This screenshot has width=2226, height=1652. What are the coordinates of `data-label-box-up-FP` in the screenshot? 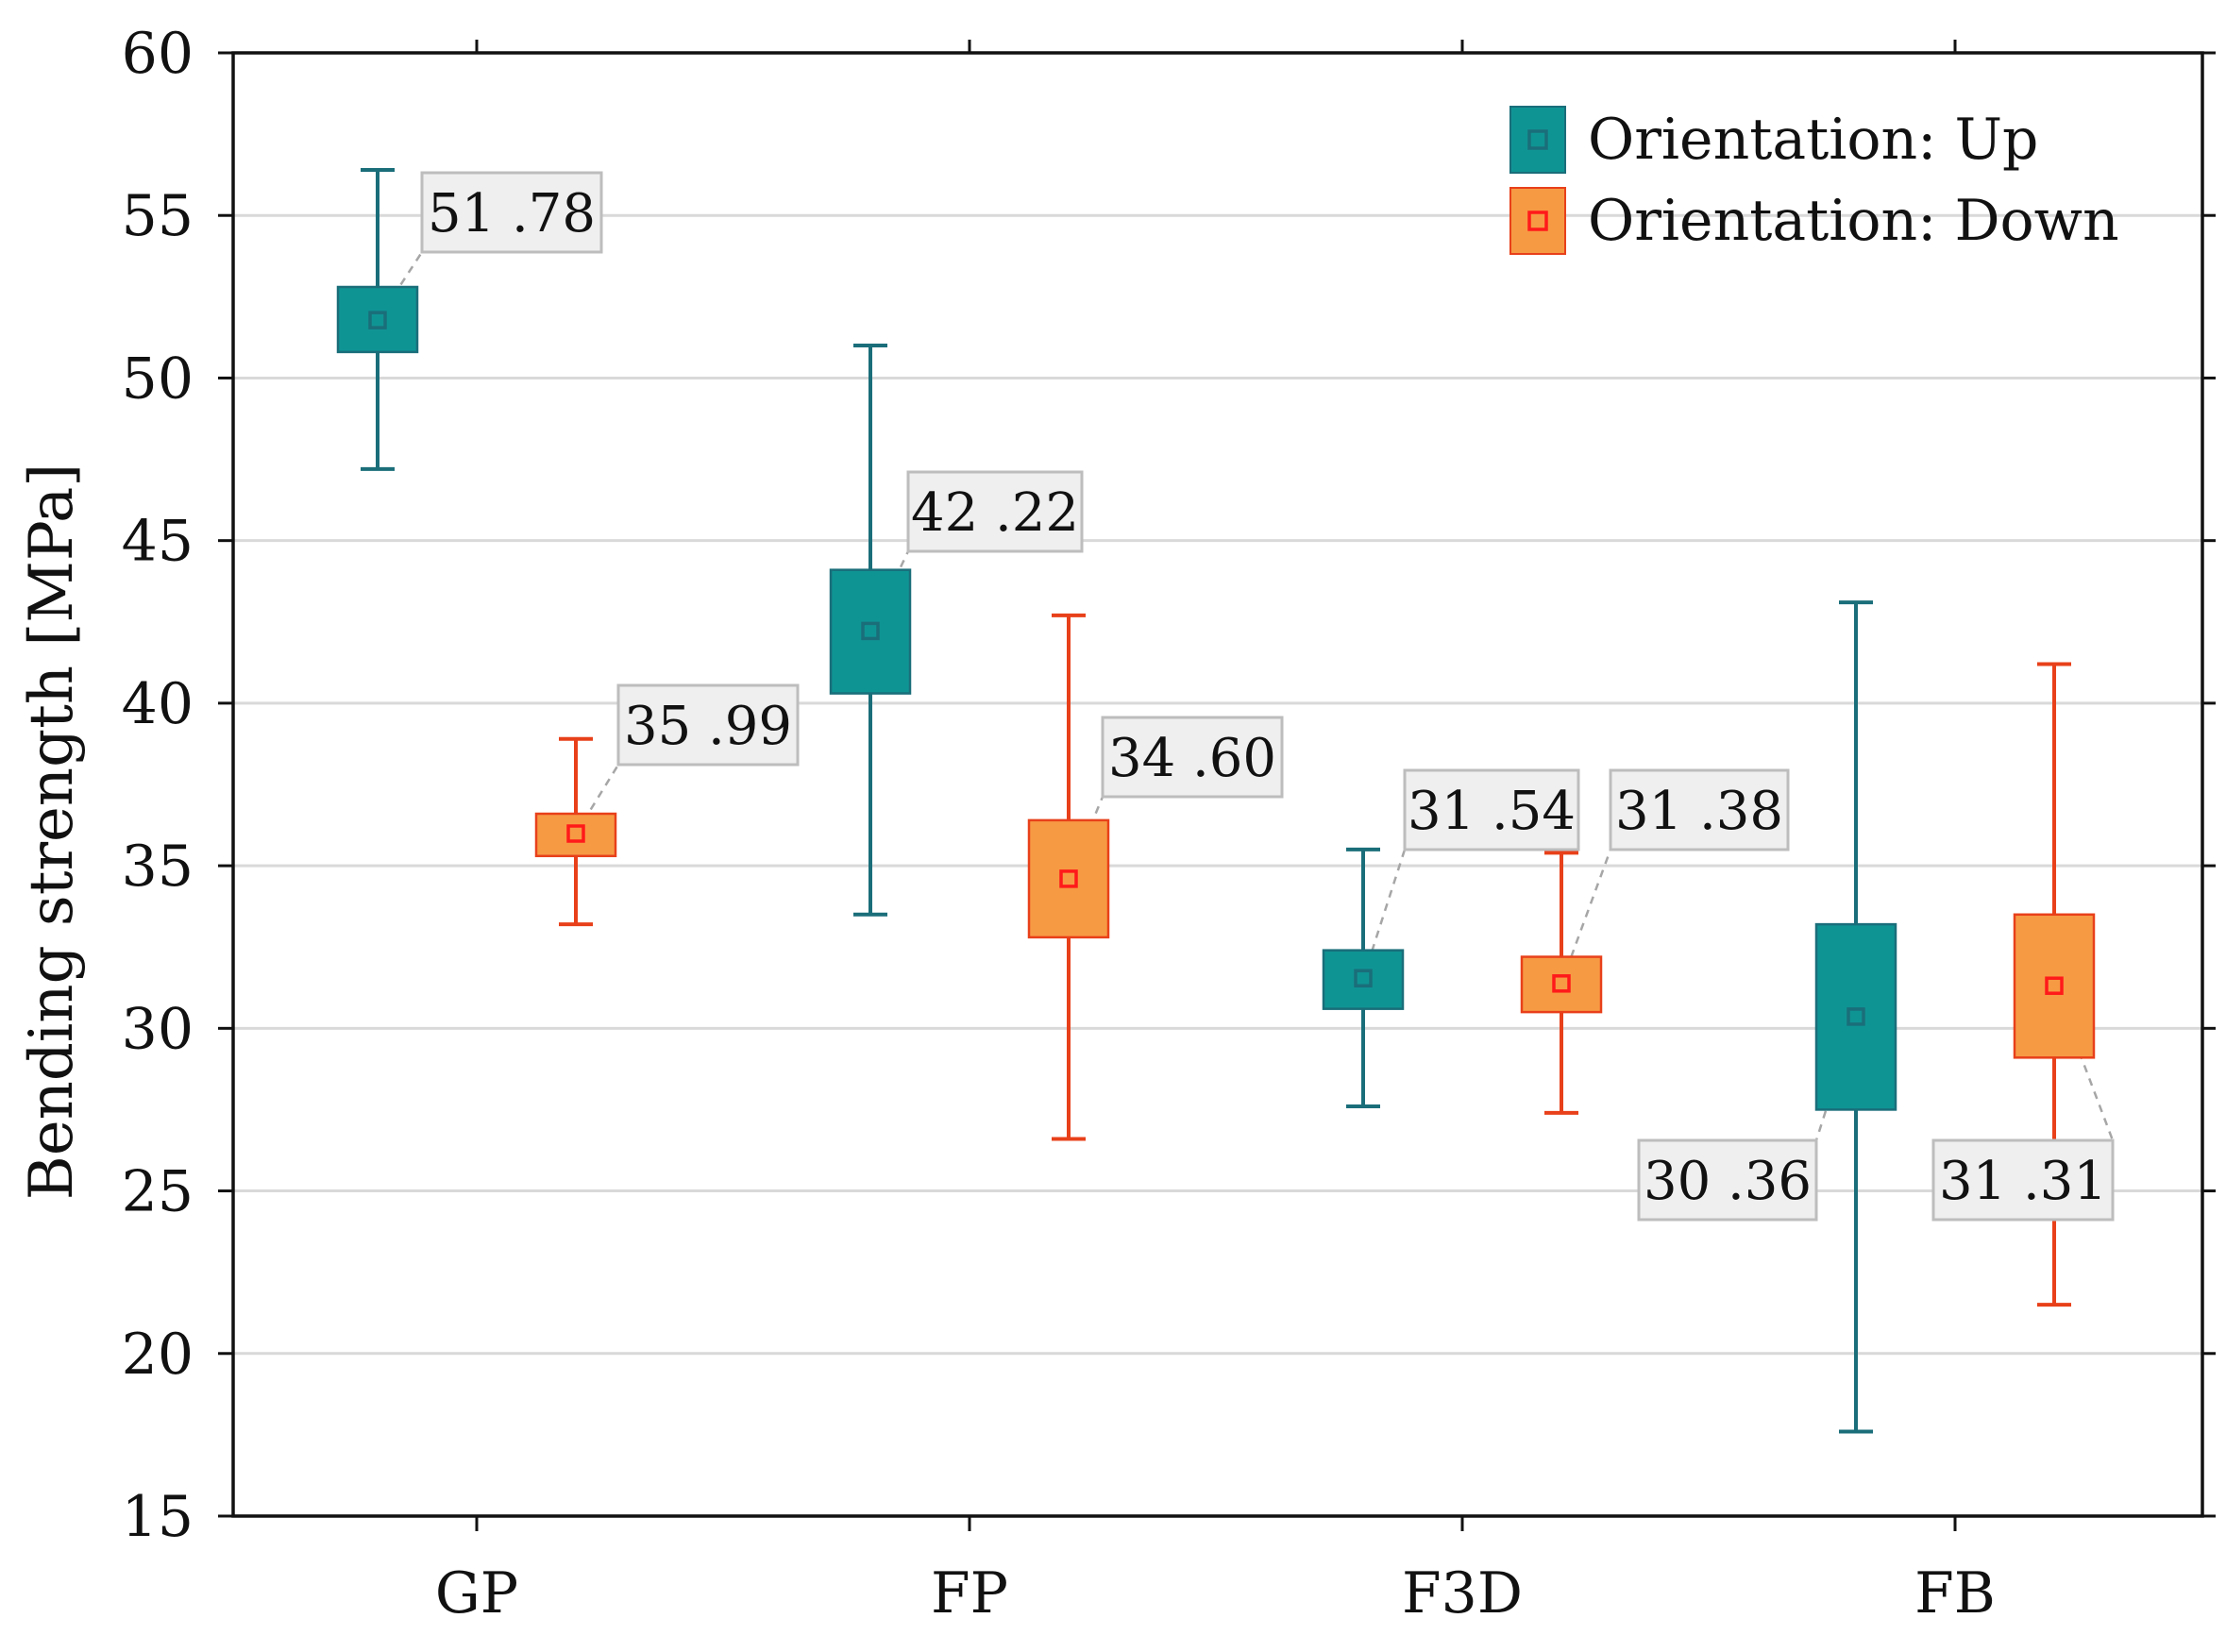 It's located at (995, 511).